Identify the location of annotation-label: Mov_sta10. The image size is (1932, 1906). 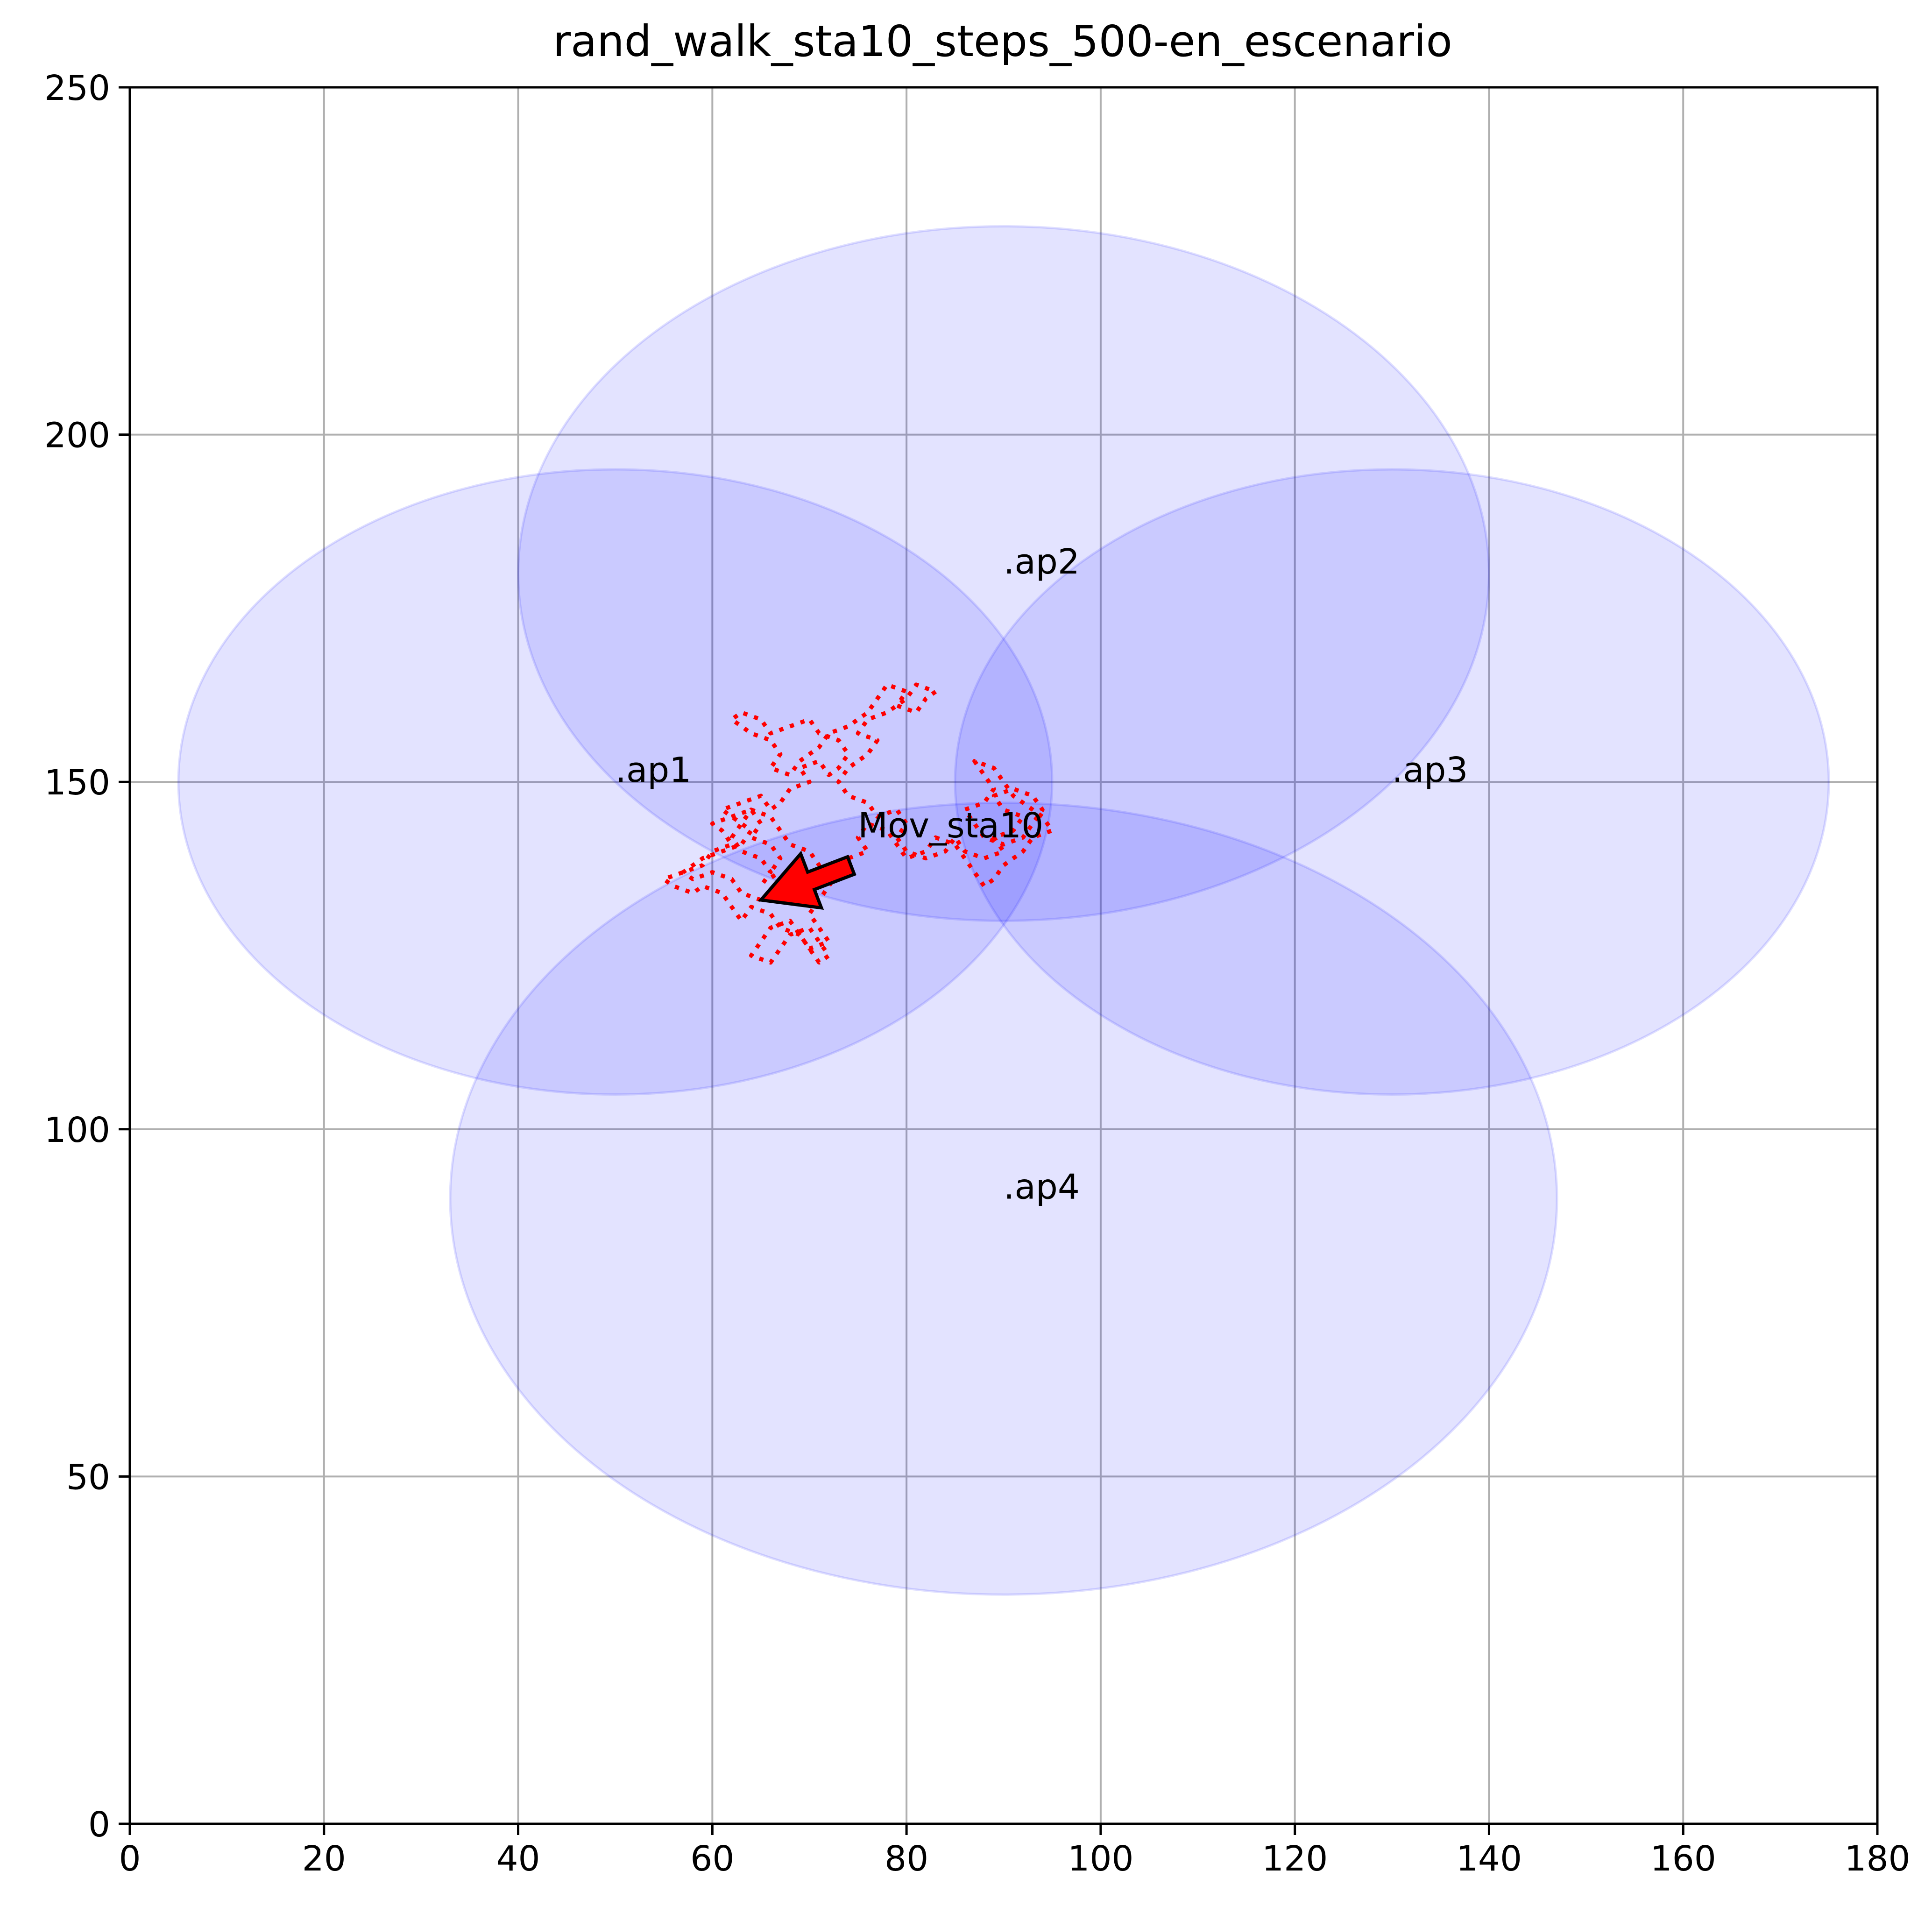
(950, 826).